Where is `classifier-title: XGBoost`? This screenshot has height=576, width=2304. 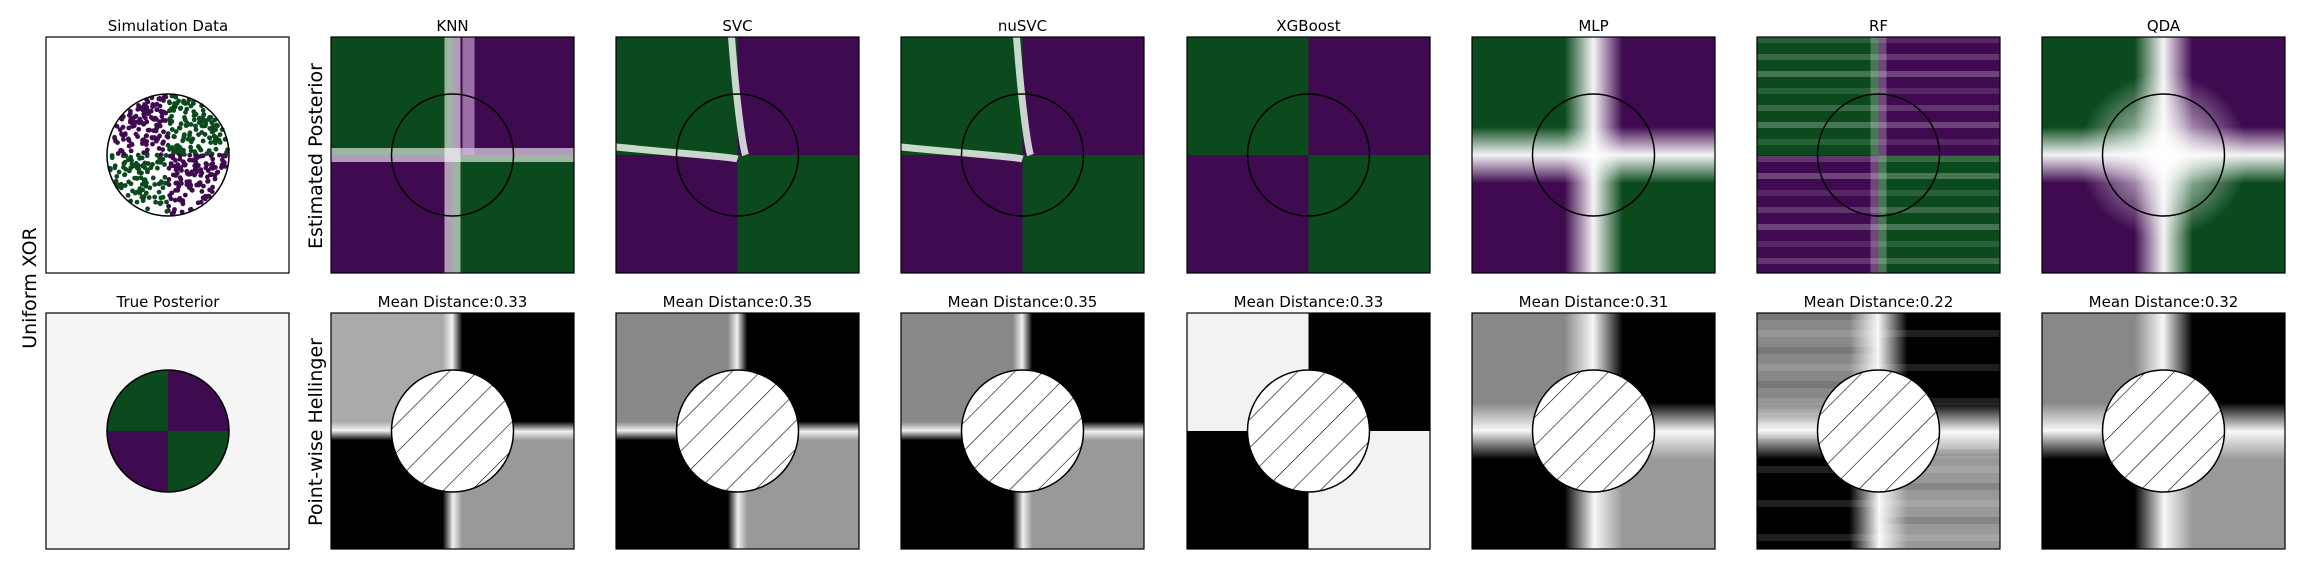 classifier-title: XGBoost is located at coordinates (1308, 26).